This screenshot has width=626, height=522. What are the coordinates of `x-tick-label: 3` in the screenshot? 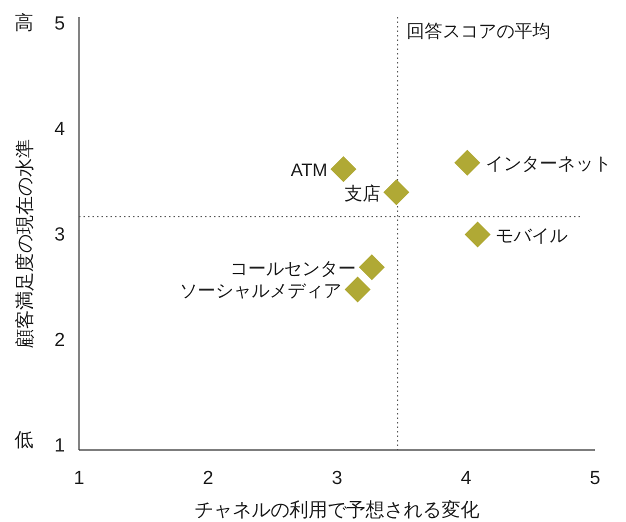 It's located at (337, 478).